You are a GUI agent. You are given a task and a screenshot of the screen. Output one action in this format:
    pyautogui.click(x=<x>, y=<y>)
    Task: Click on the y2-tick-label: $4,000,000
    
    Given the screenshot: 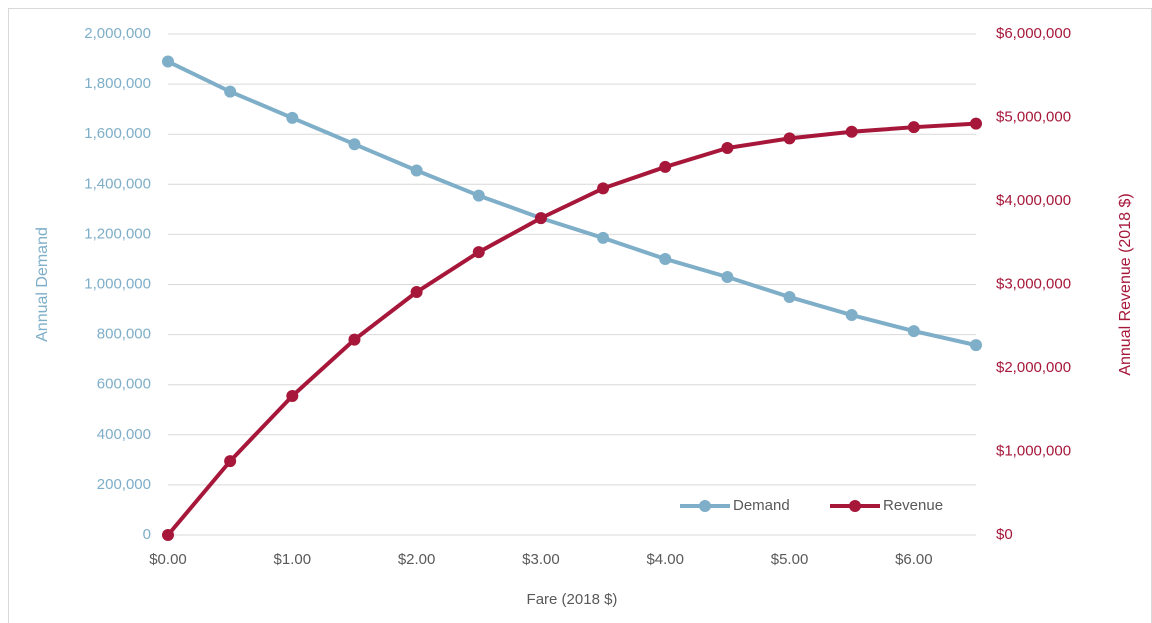 What is the action you would take?
    pyautogui.click(x=1033, y=200)
    